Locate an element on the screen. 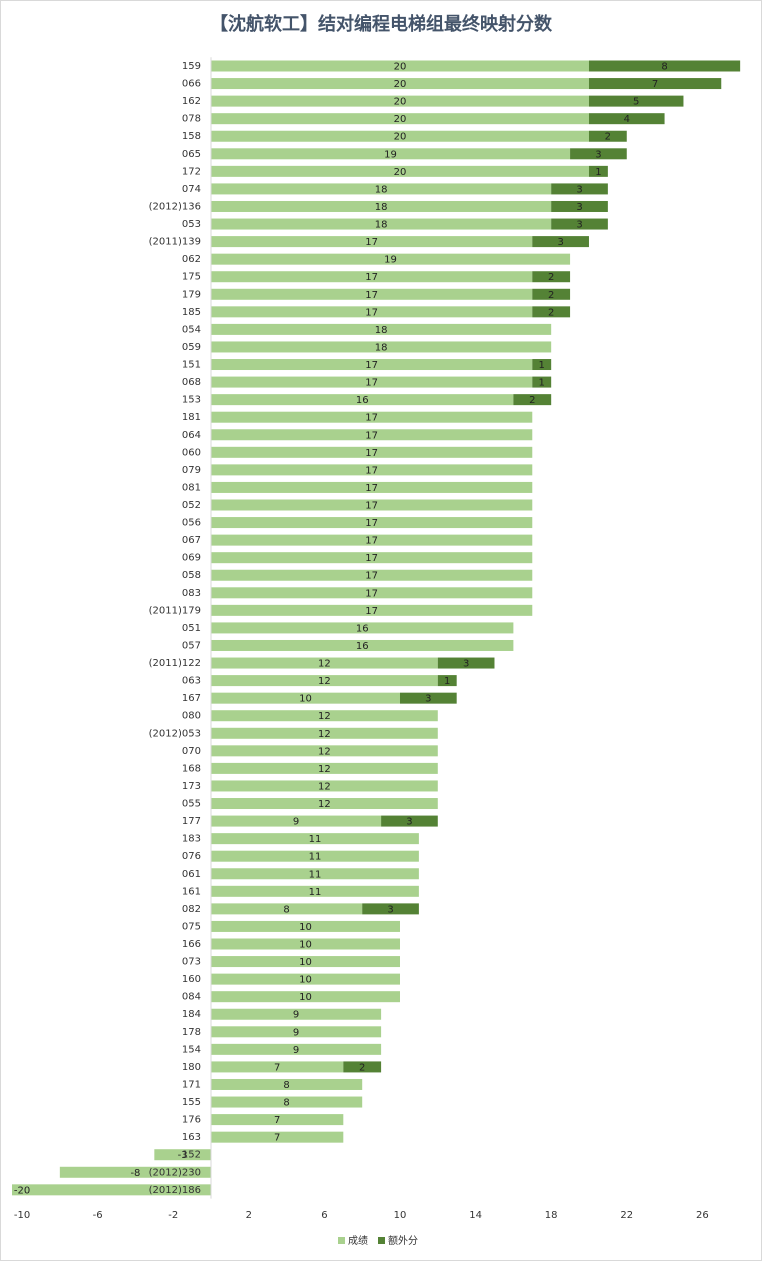 The image size is (762, 1265). x-tick-label: -6 is located at coordinates (98, 1215).